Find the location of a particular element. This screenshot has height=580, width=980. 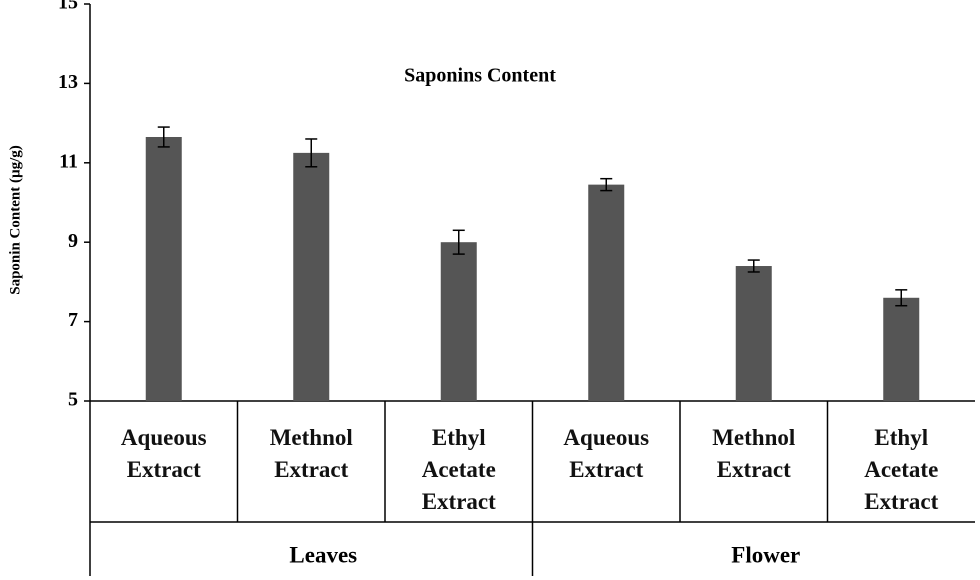

y-tick-label: 9 is located at coordinates (73, 241).